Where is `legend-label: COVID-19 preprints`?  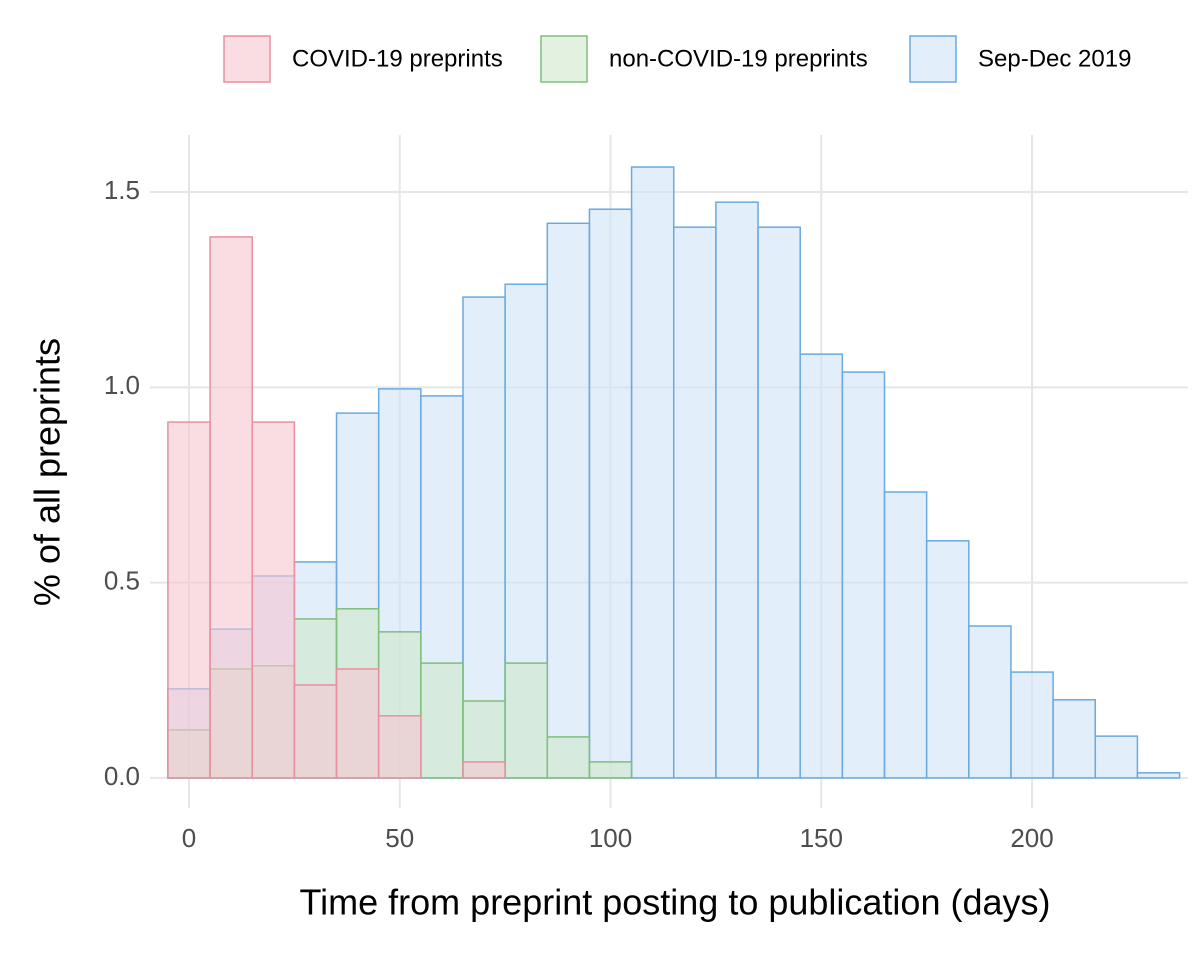 legend-label: COVID-19 preprints is located at coordinates (397, 58).